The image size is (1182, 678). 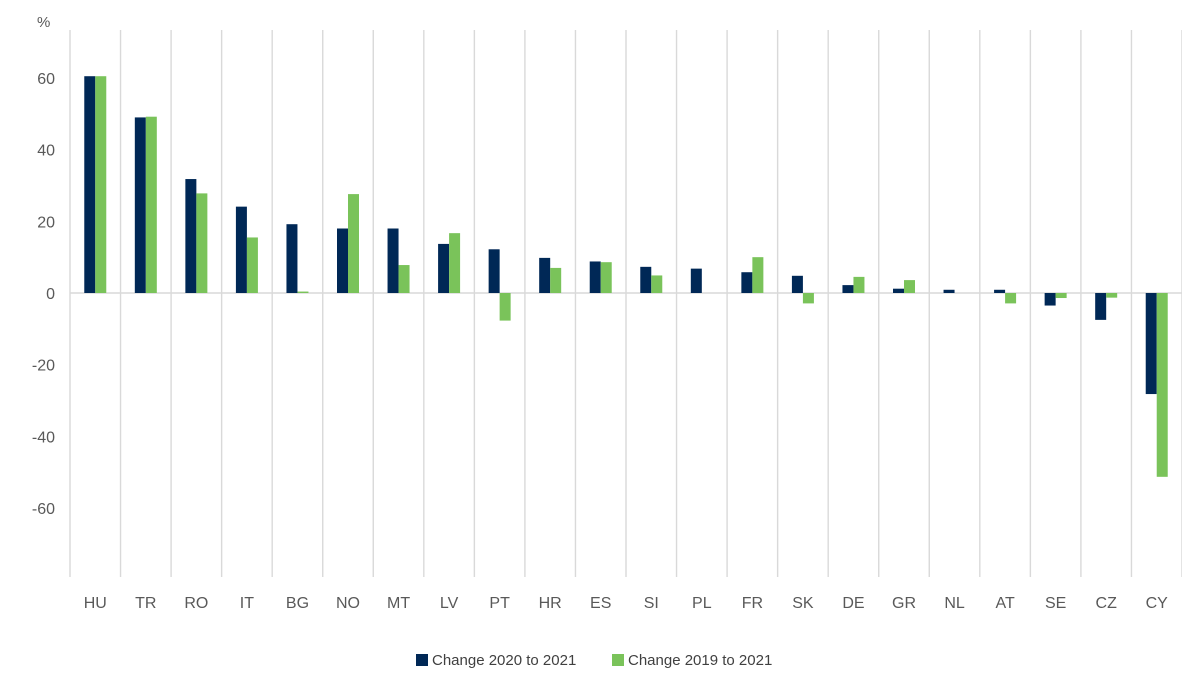 I want to click on x-tick-label-fr: FR, so click(x=752, y=603).